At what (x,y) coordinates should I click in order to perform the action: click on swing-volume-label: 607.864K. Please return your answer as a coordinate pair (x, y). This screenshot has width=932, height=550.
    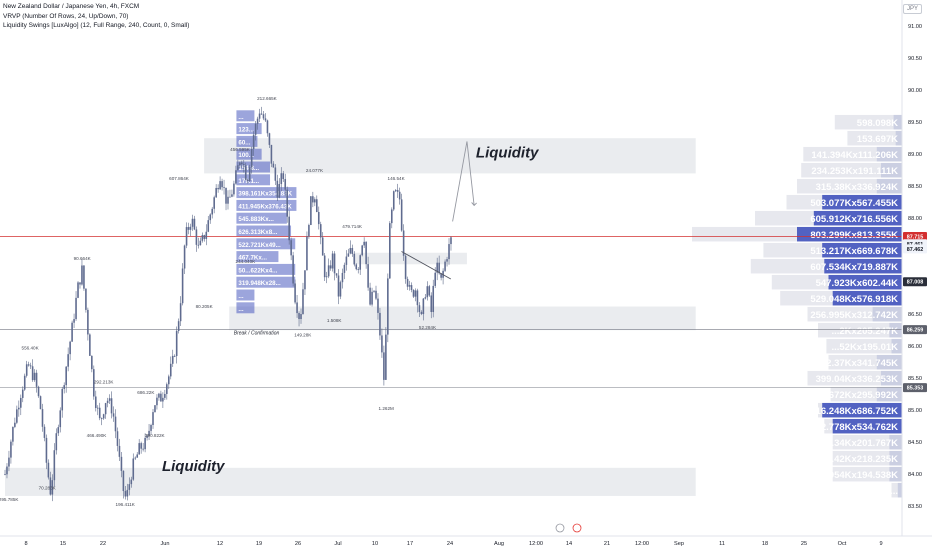
    Looking at the image, I should click on (179, 178).